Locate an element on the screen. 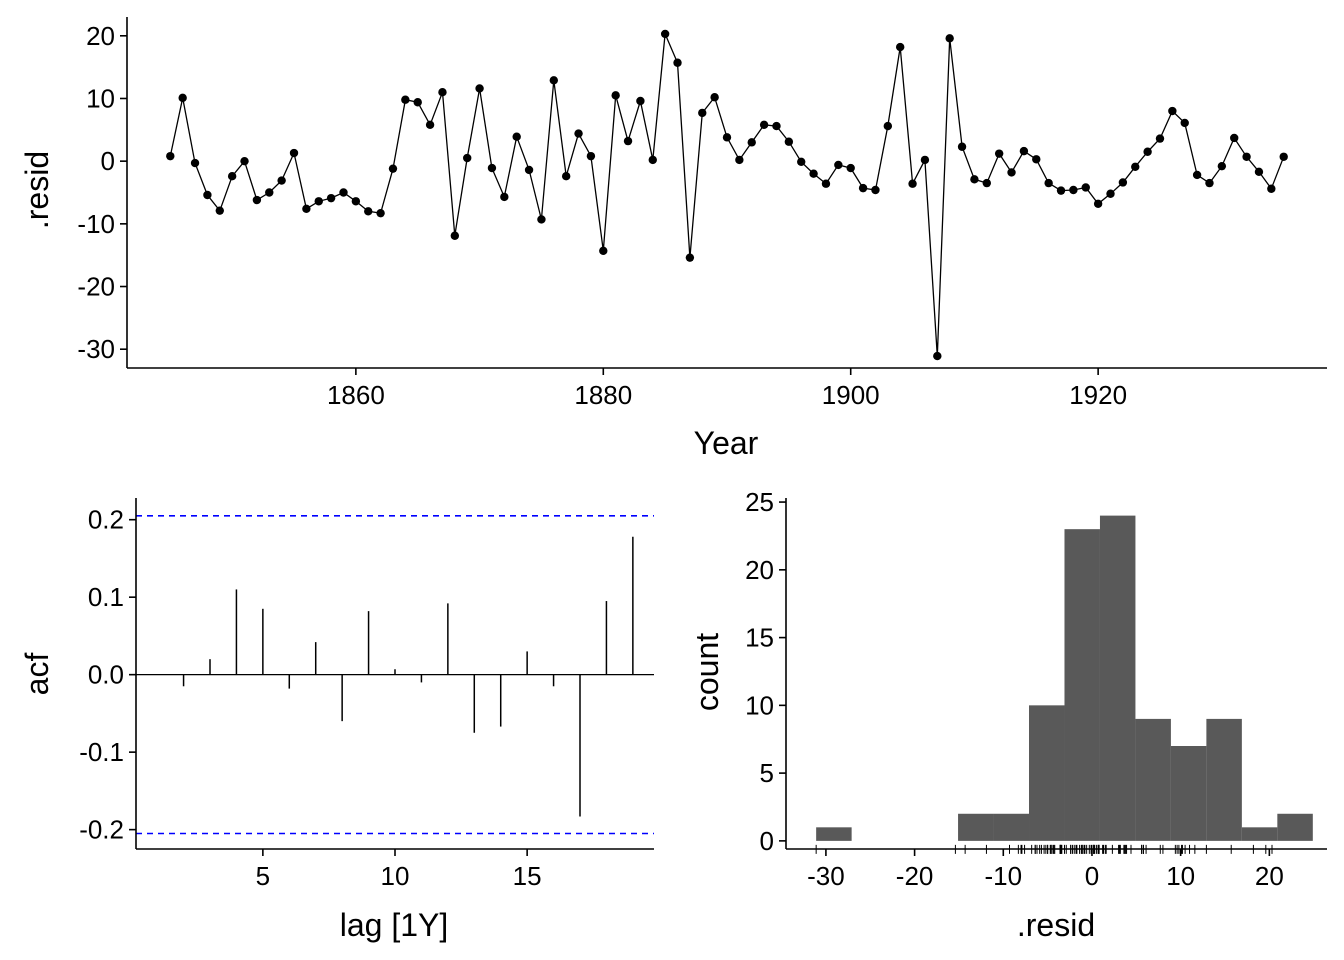 Image resolution: width=1344 pixels, height=960 pixels. y-tick-label: -0.1 is located at coordinates (101, 752).